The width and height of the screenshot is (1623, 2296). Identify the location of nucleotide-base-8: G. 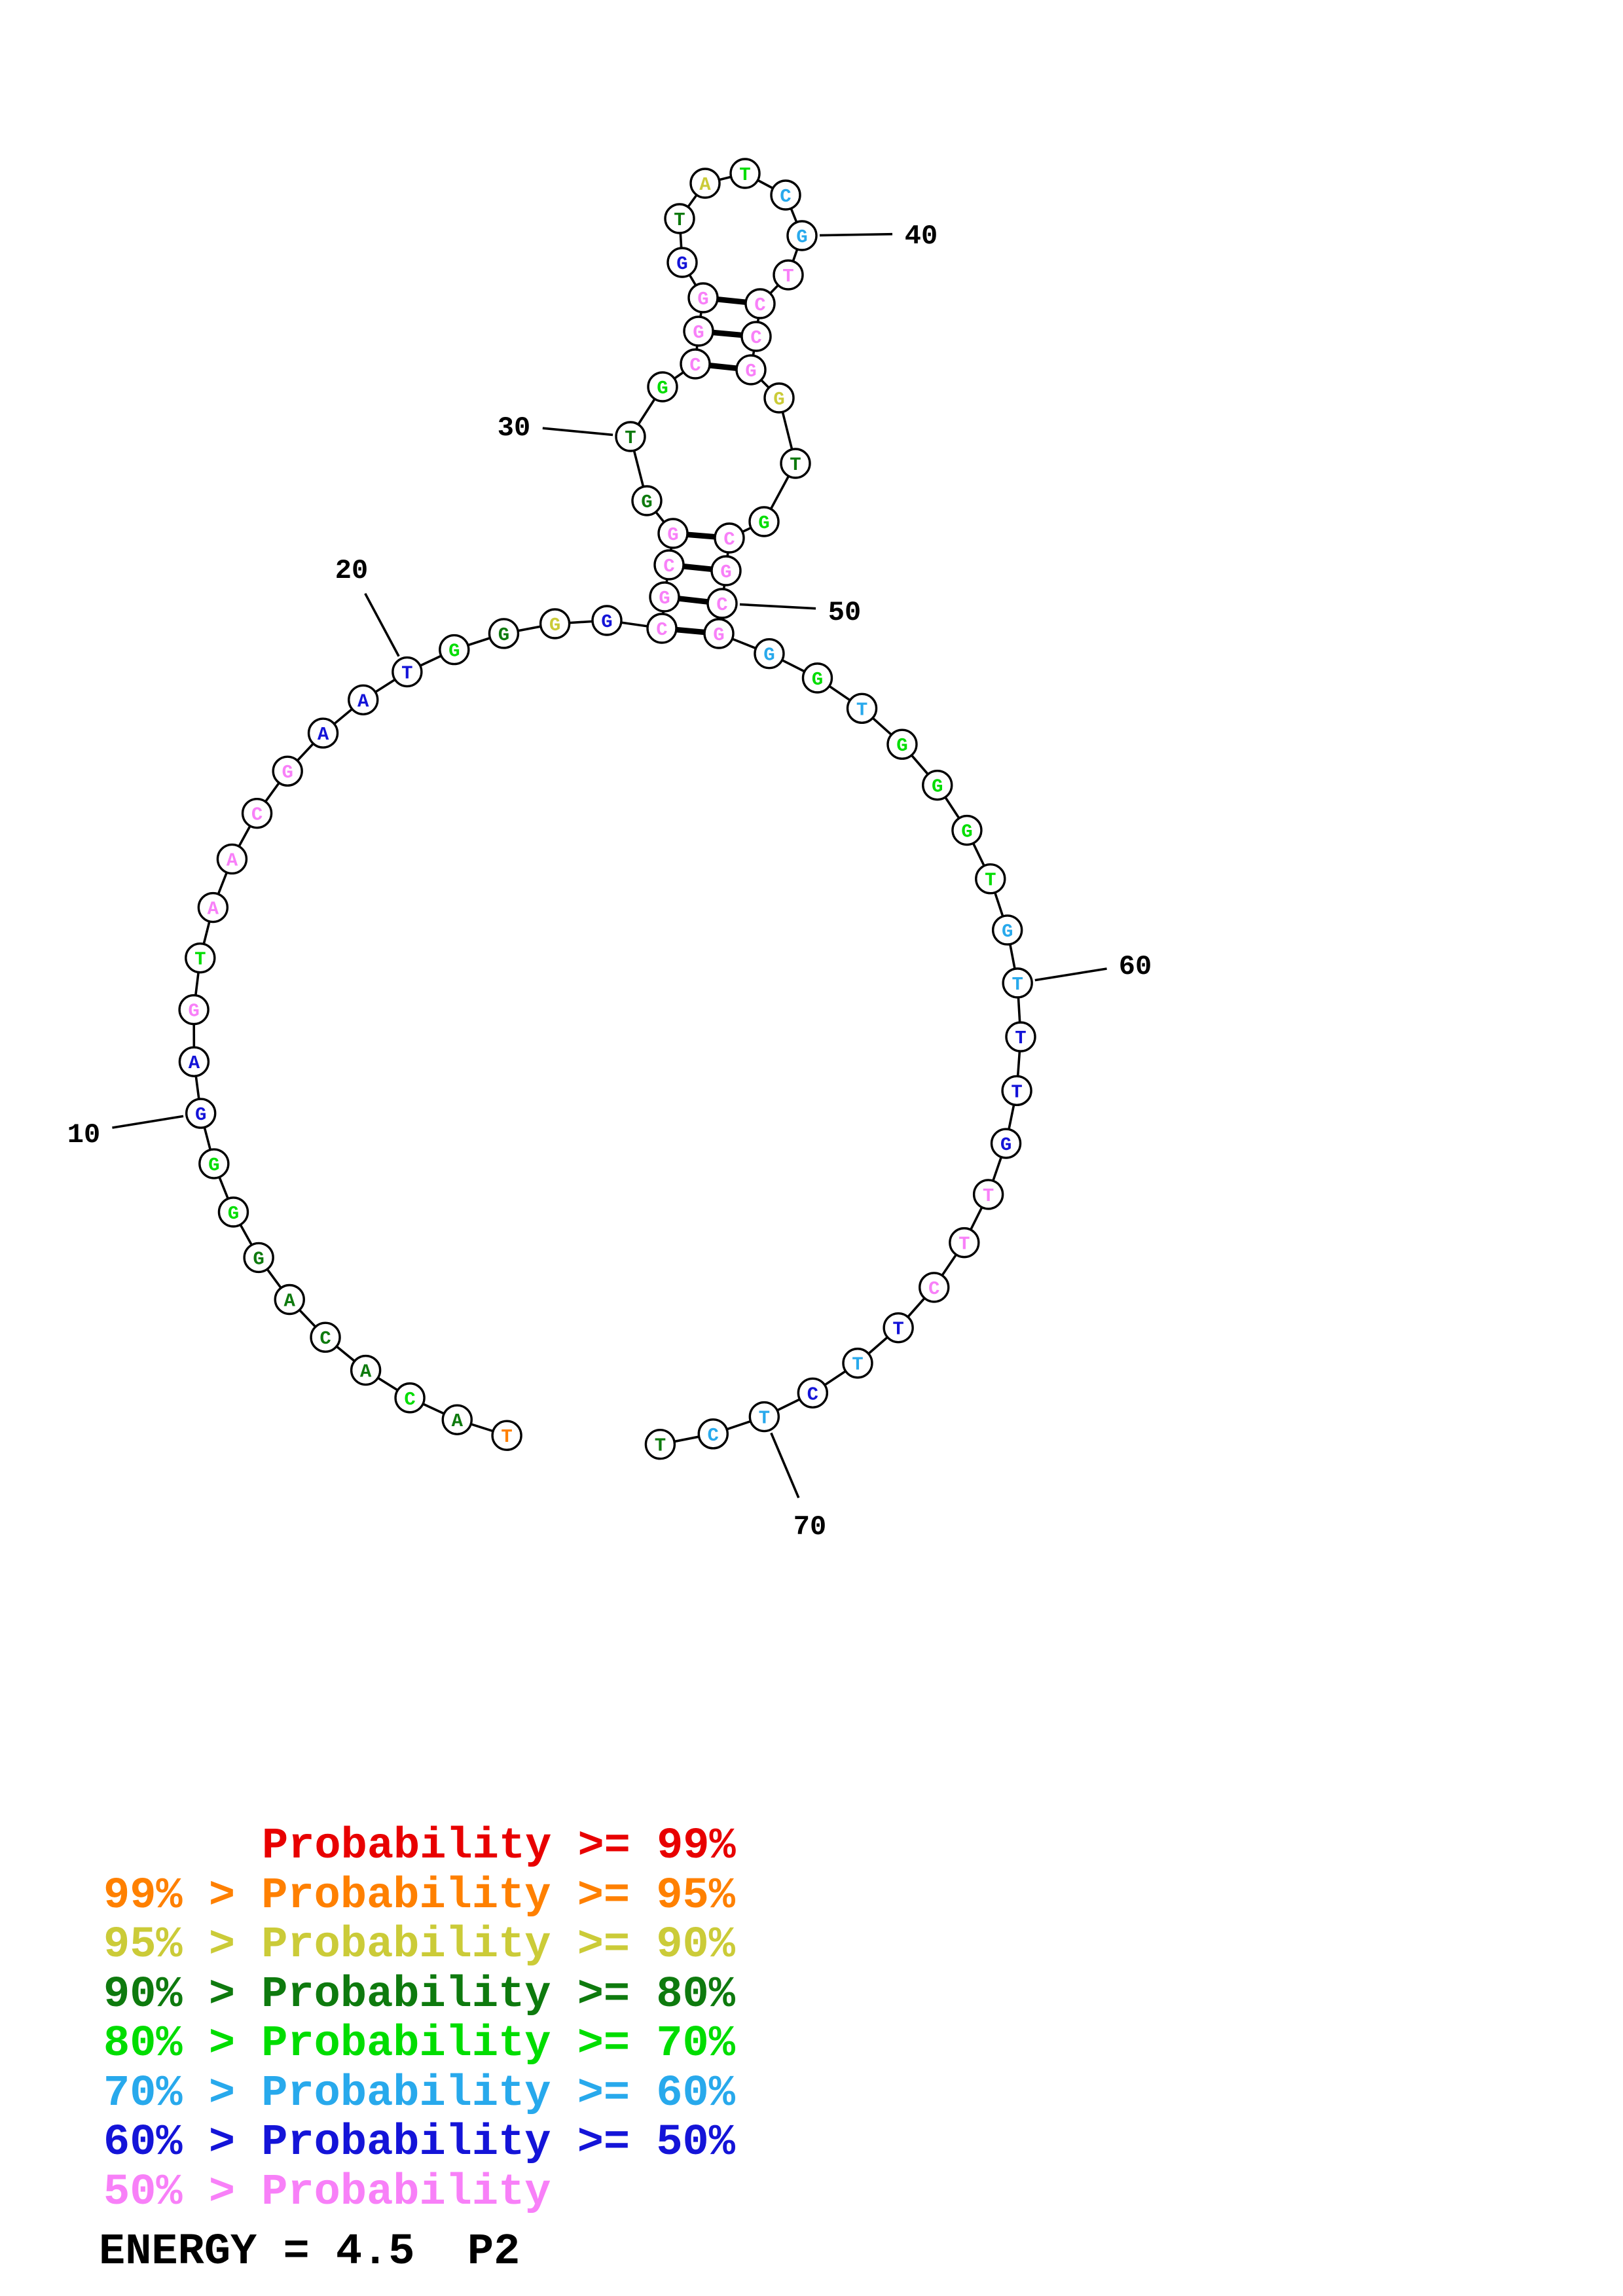
(233, 1214).